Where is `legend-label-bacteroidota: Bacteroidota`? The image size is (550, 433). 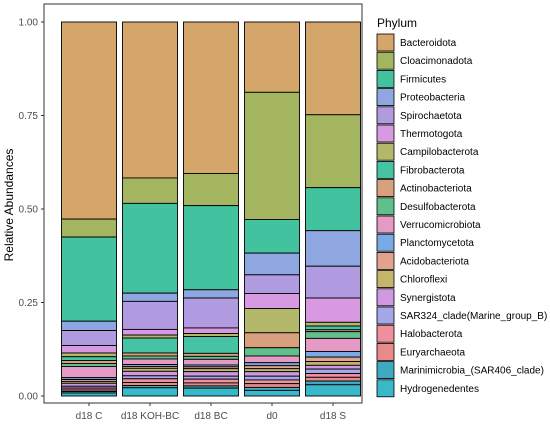 legend-label-bacteroidota: Bacteroidota is located at coordinates (428, 43).